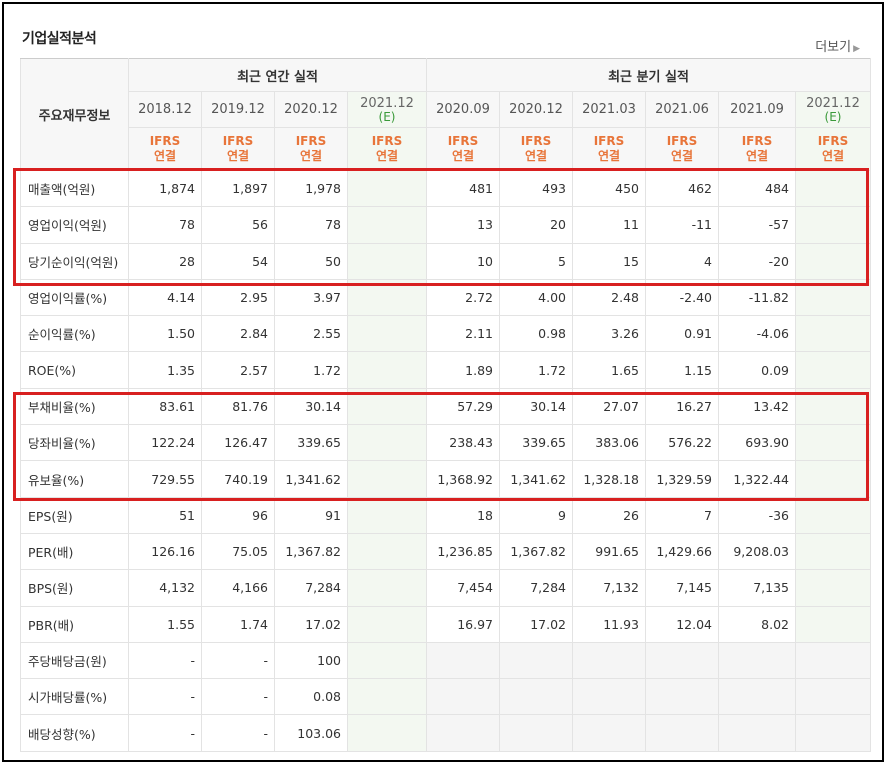 The width and height of the screenshot is (890, 766). What do you see at coordinates (463, 624) in the screenshot?
I see `value-cell: 16.97` at bounding box center [463, 624].